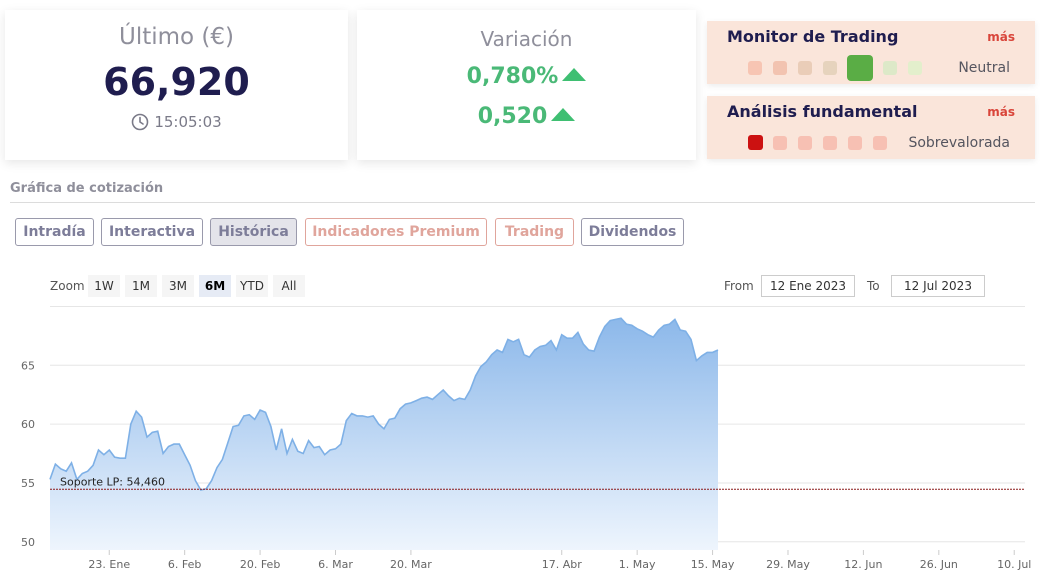 Image resolution: width=1045 pixels, height=588 pixels. I want to click on zoom-1m-button: 1M, so click(141, 286).